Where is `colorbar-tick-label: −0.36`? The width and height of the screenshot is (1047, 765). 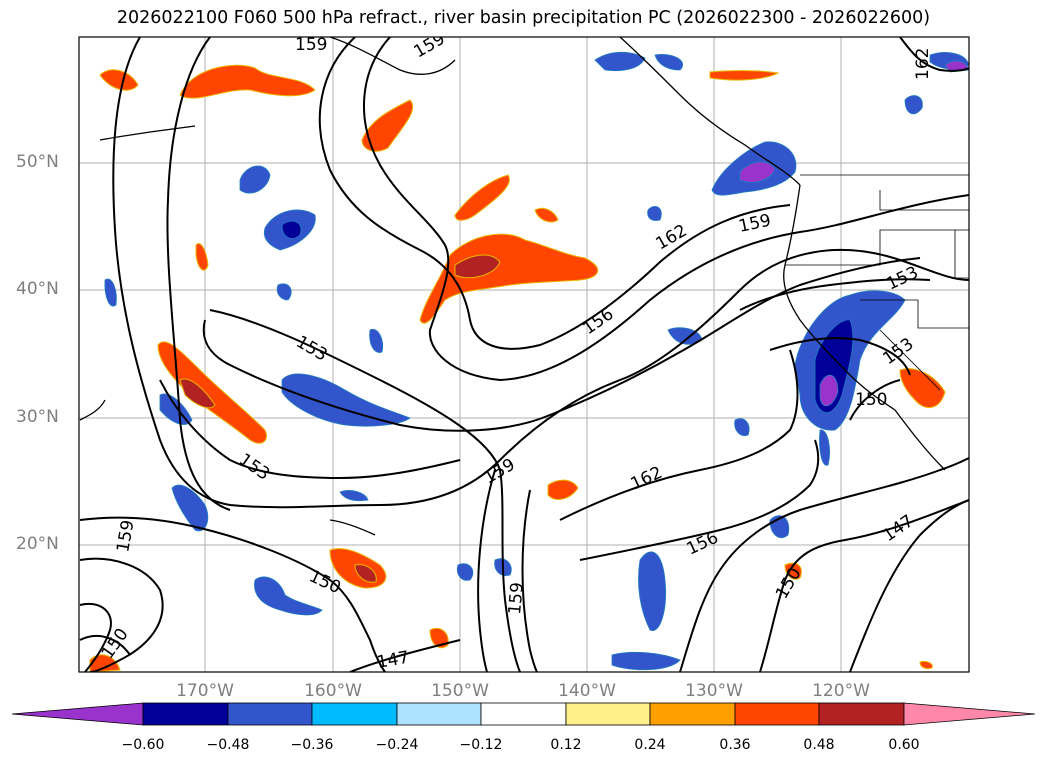
colorbar-tick-label: −0.36 is located at coordinates (312, 745).